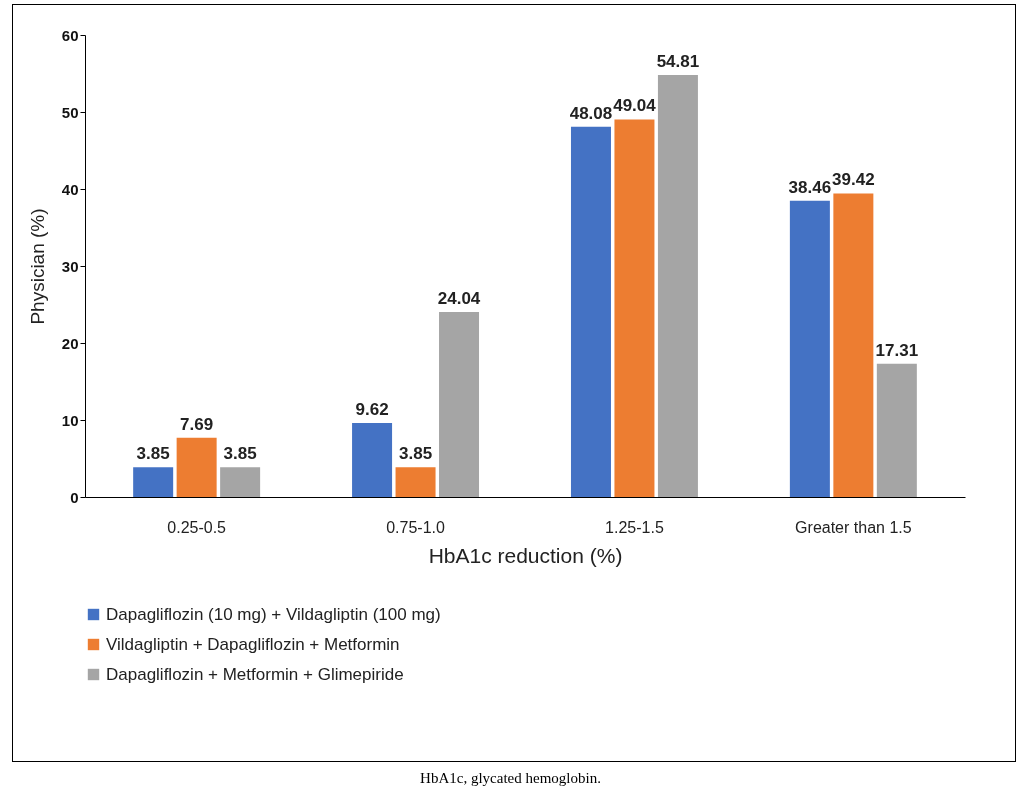 The image size is (1021, 792). I want to click on data-label: 38.46, so click(810, 187).